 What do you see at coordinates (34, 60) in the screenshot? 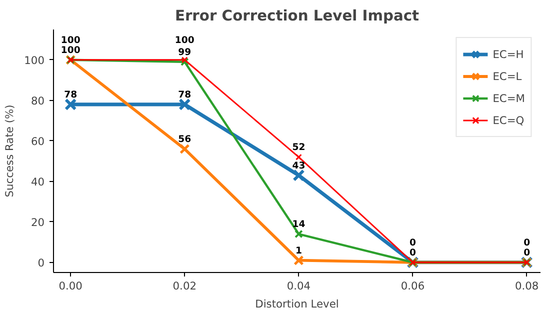
I see `y-tick-label: 100` at bounding box center [34, 60].